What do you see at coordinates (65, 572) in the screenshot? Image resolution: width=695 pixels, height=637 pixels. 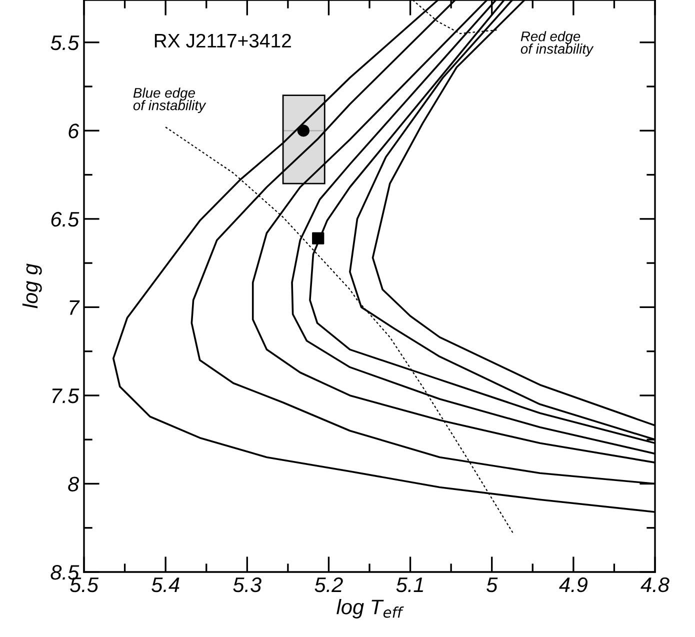 I see `y-tick-label: 8.5` at bounding box center [65, 572].